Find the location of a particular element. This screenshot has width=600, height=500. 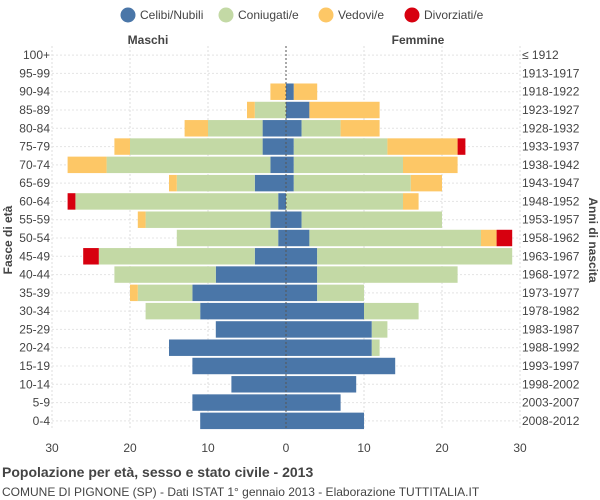

y-axis-title: Fasce di età is located at coordinates (8, 239).